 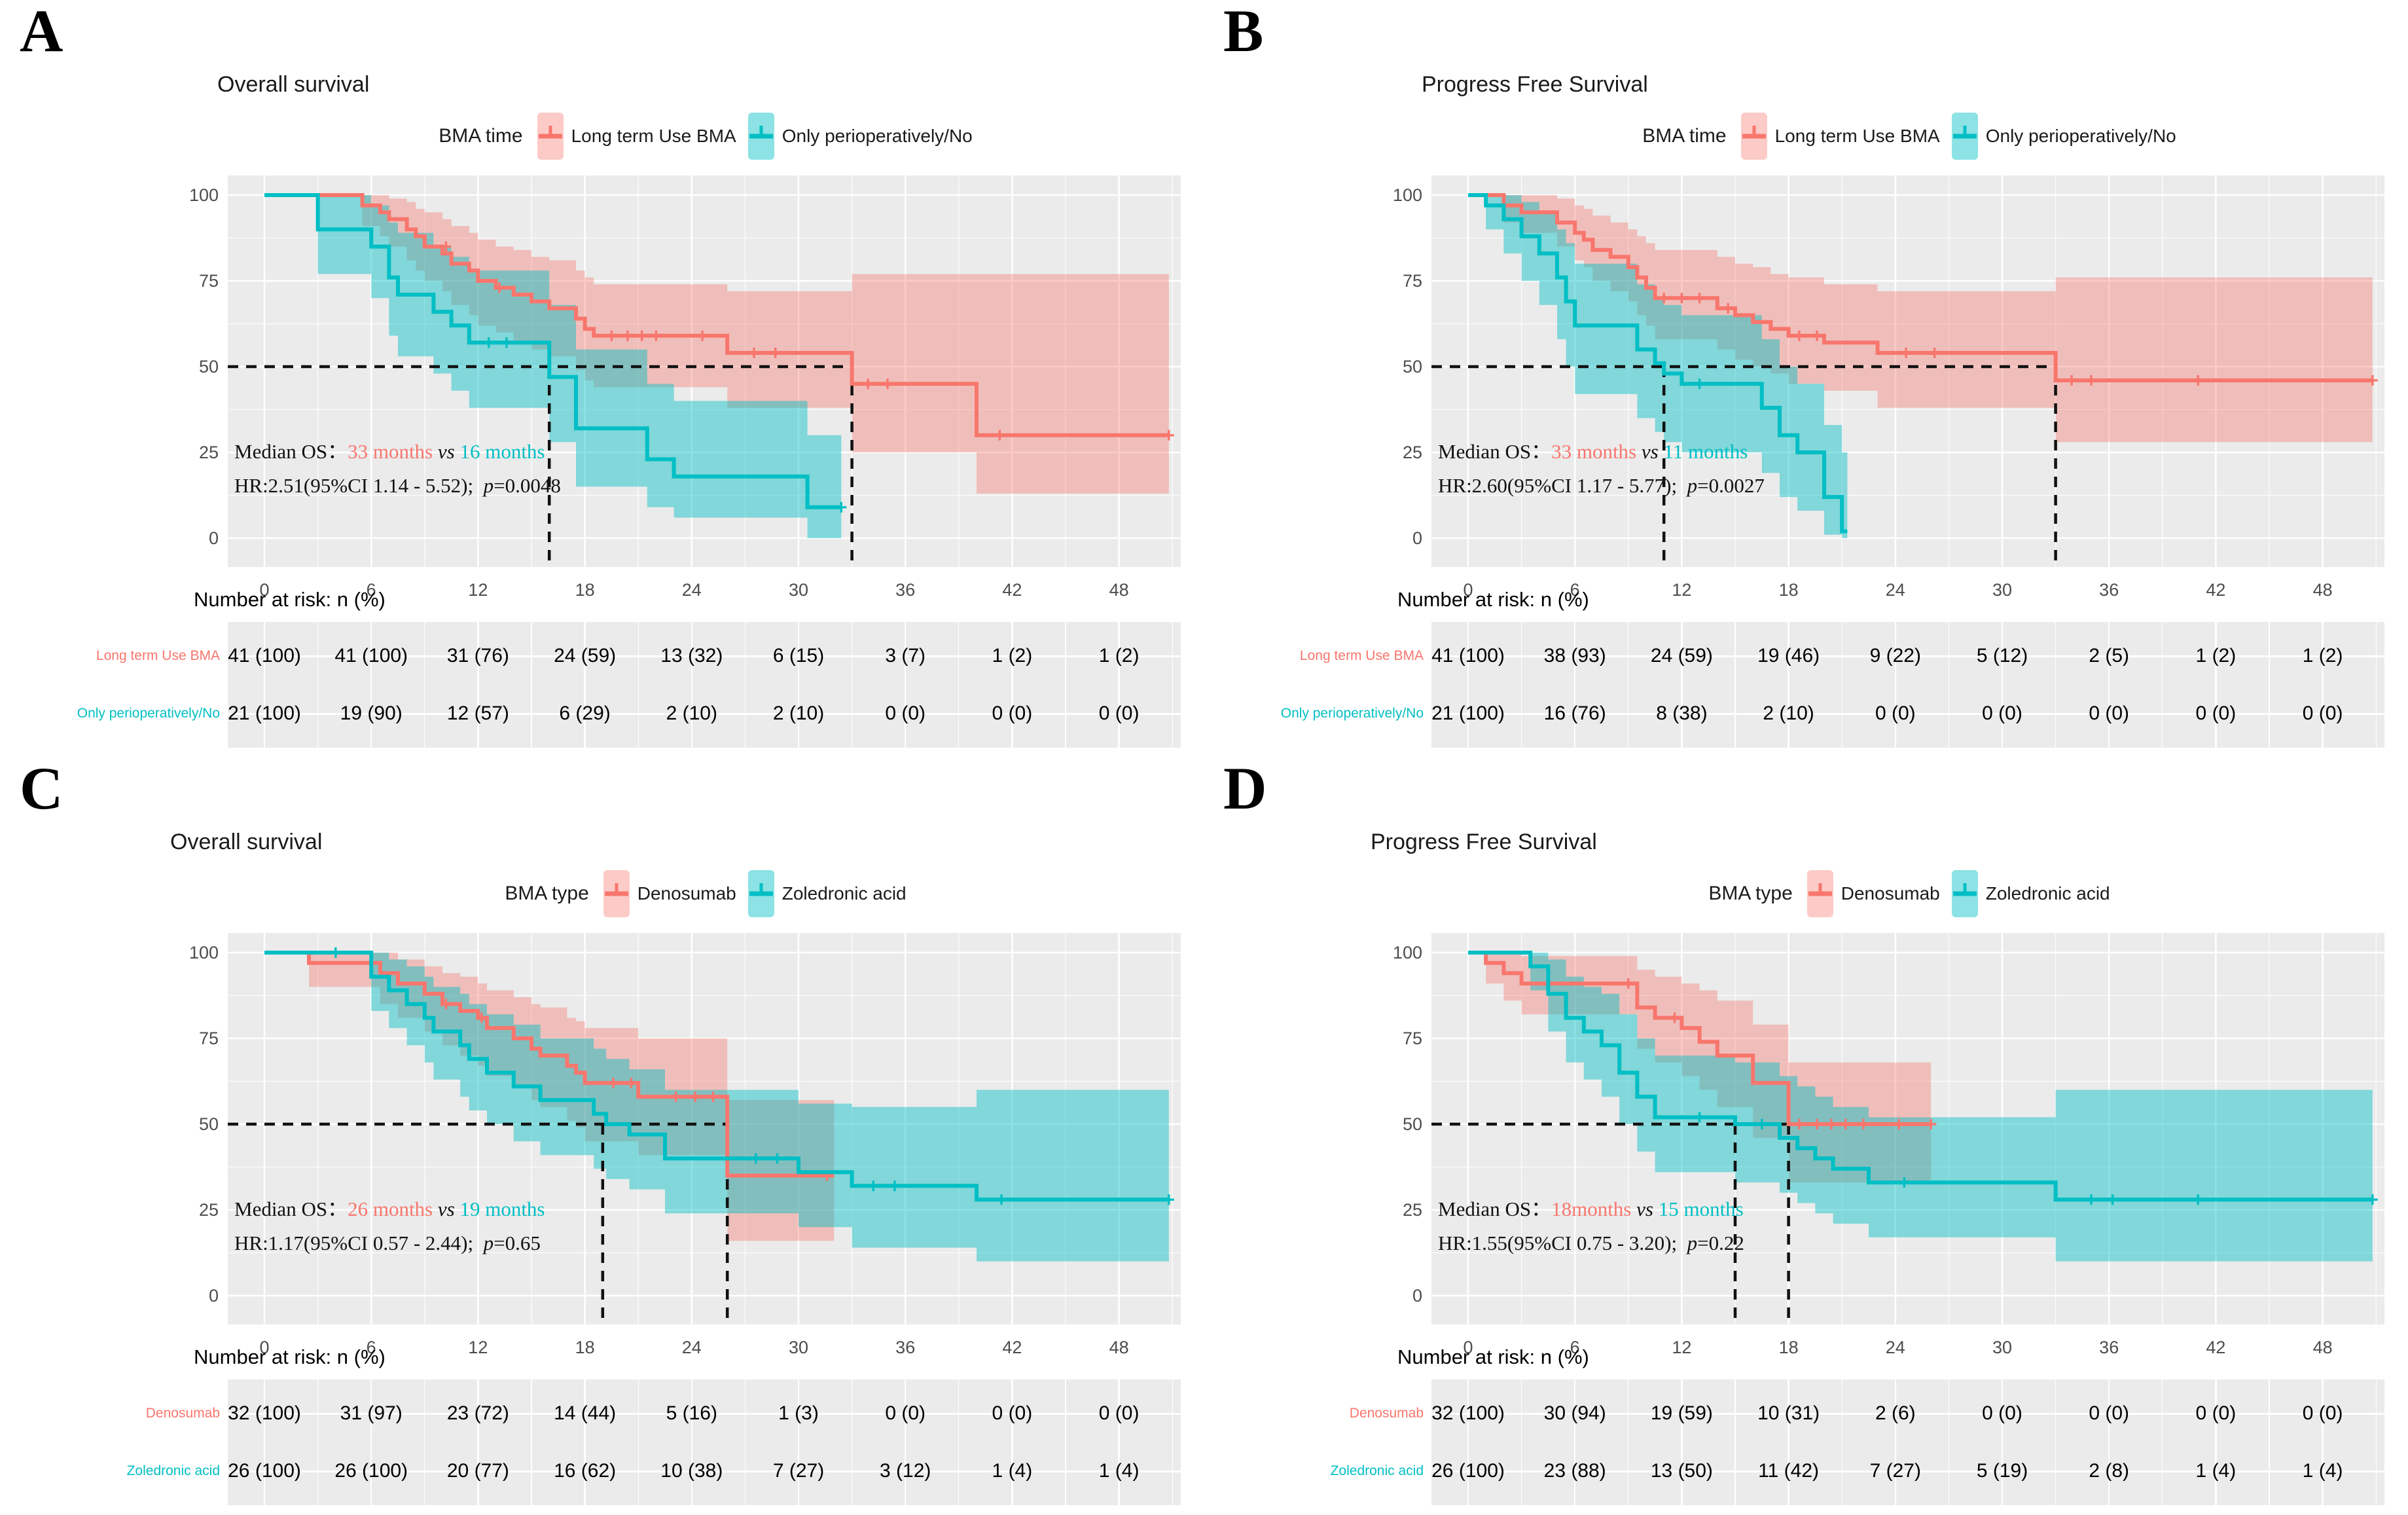 What do you see at coordinates (2109, 1471) in the screenshot?
I see `risk-count: 2 (8)` at bounding box center [2109, 1471].